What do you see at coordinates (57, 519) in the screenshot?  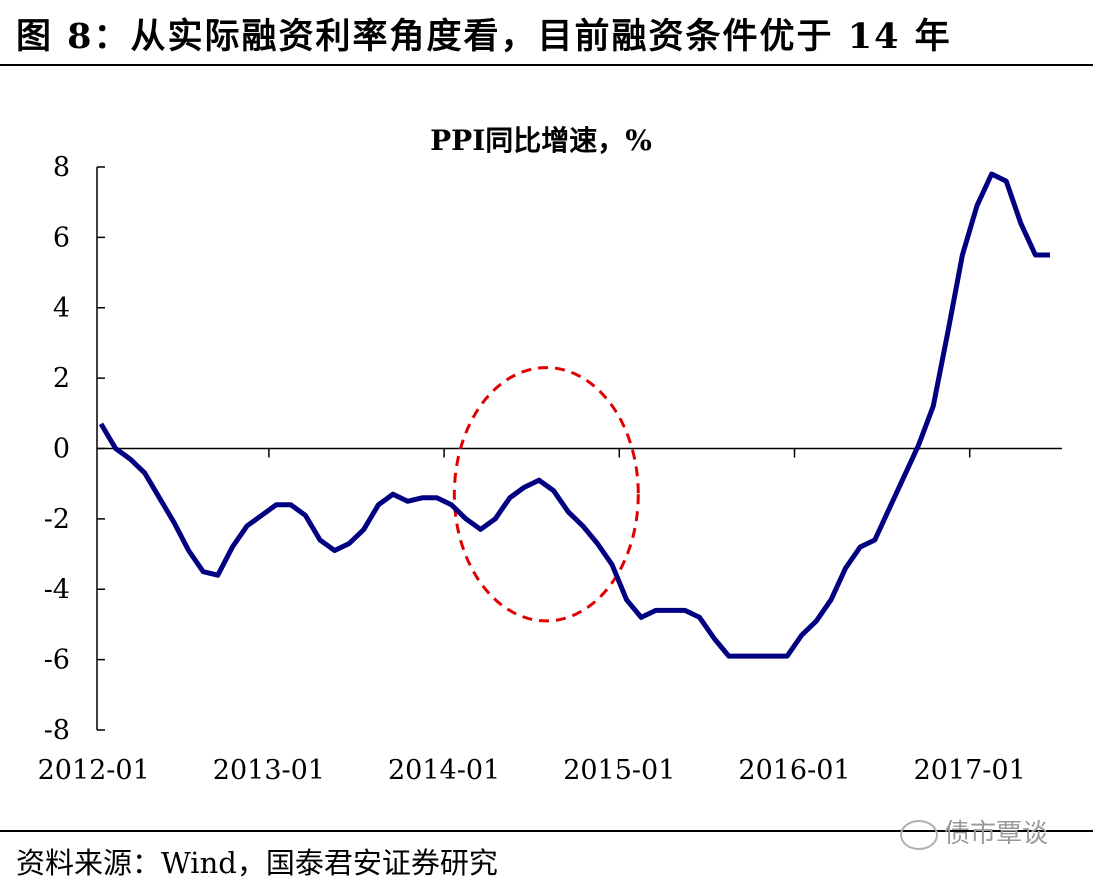 I see `y-tick-label: -2` at bounding box center [57, 519].